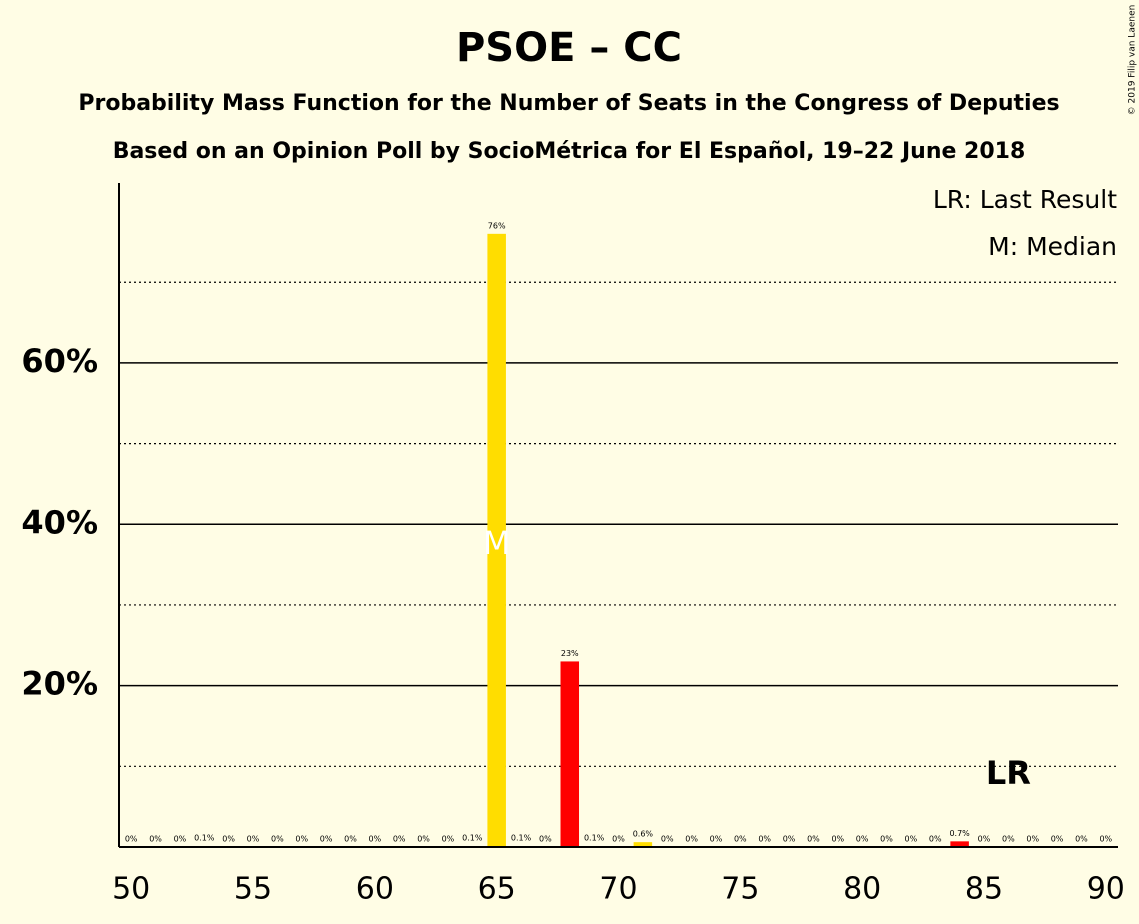 The height and width of the screenshot is (924, 1139). Describe the element at coordinates (59, 522) in the screenshot. I see `y-tick-label: 40%` at that location.